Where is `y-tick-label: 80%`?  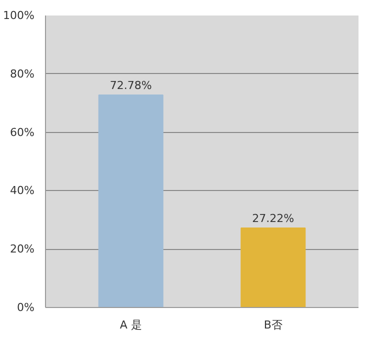 y-tick-label: 80% is located at coordinates (22, 73).